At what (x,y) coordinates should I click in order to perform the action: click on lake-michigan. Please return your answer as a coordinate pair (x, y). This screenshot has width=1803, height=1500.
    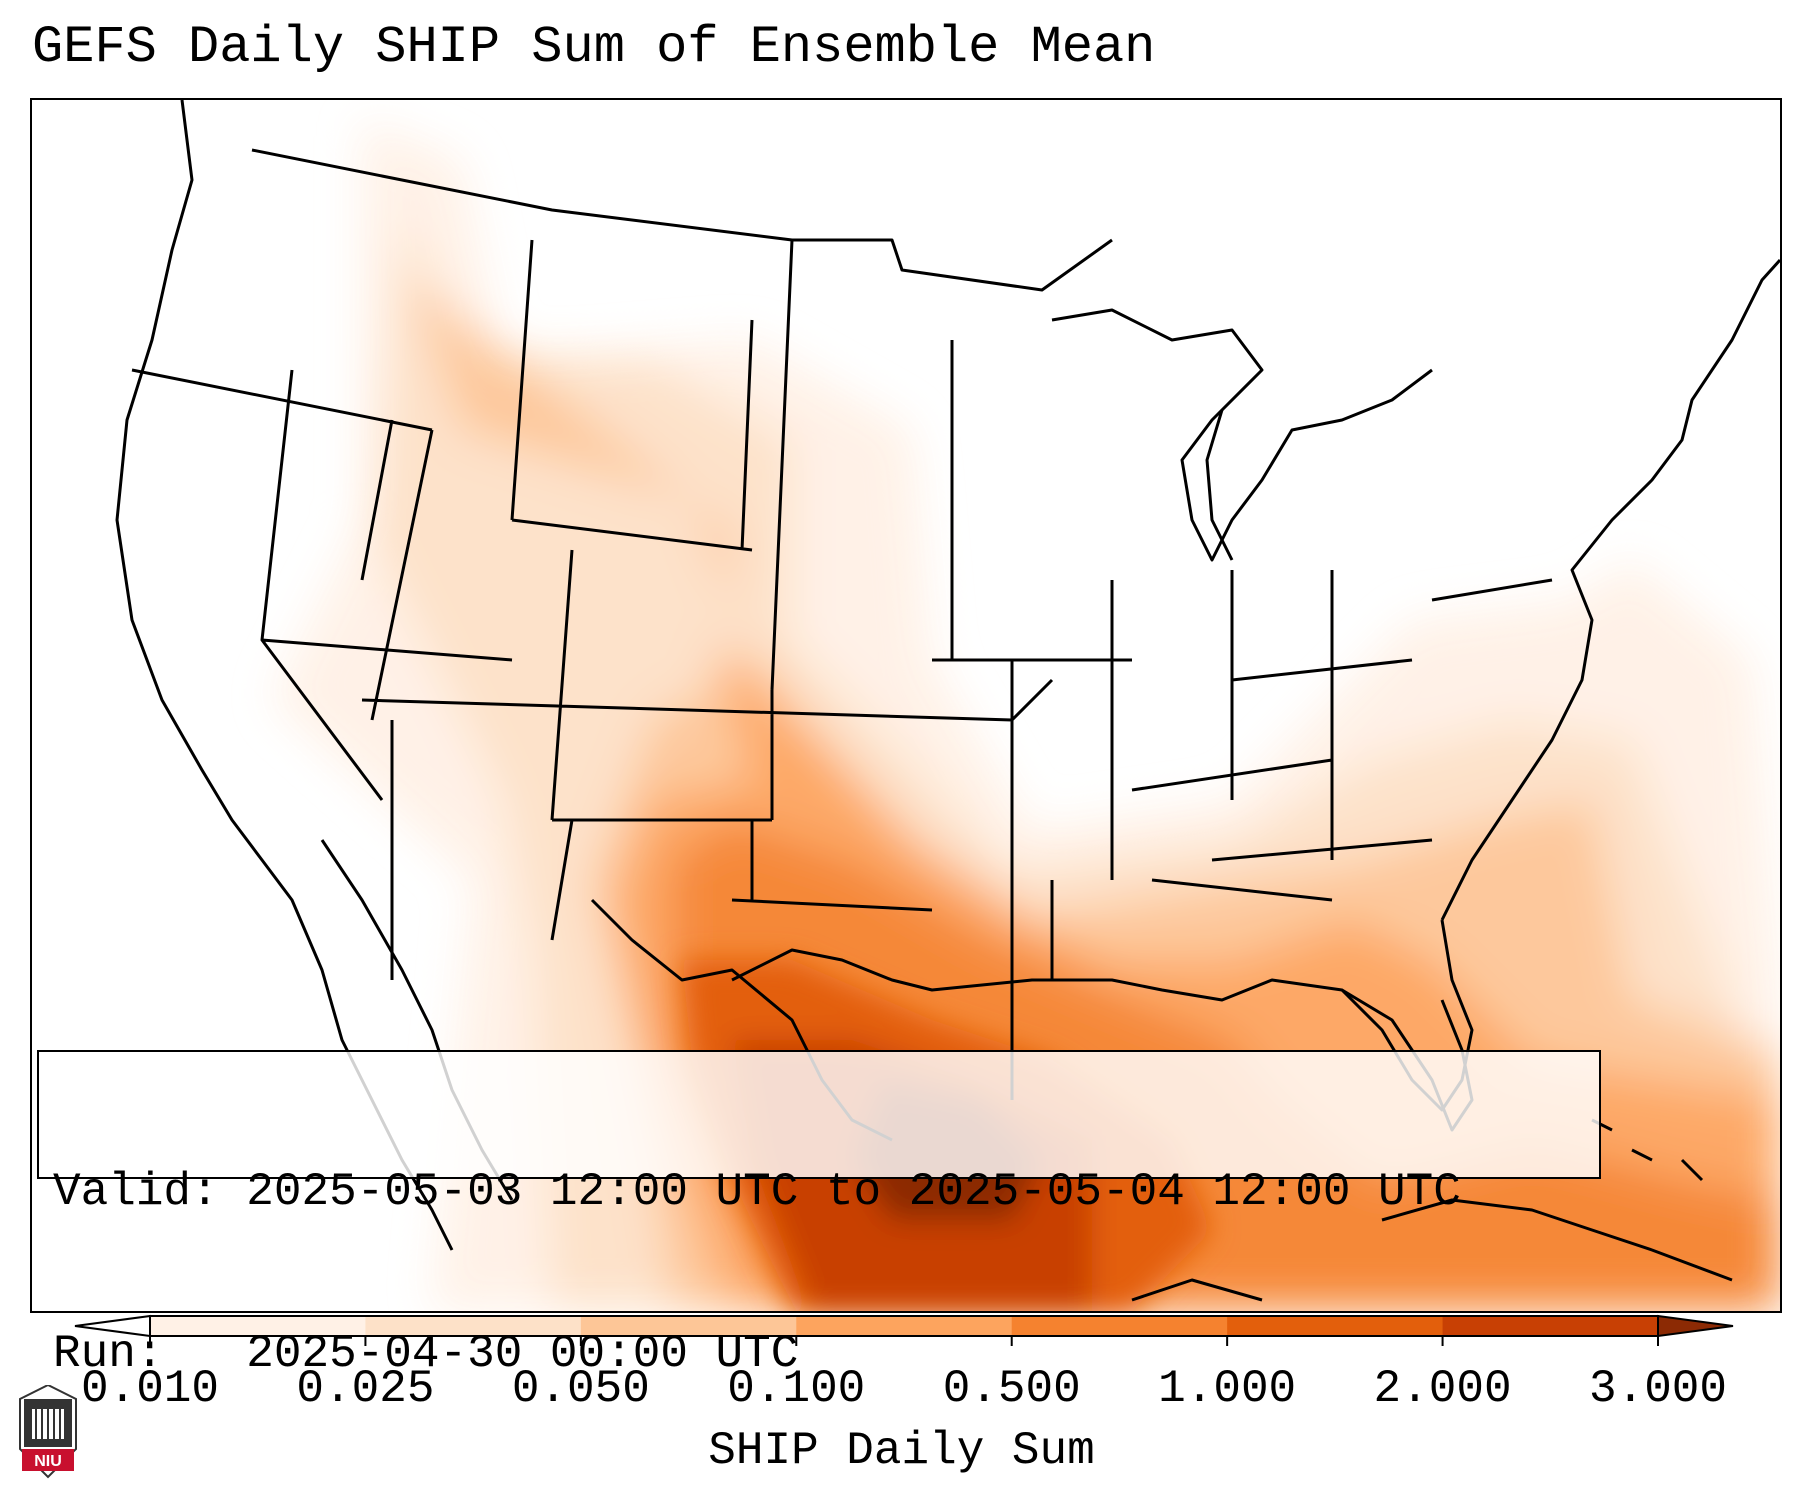
    Looking at the image, I should click on (1219, 485).